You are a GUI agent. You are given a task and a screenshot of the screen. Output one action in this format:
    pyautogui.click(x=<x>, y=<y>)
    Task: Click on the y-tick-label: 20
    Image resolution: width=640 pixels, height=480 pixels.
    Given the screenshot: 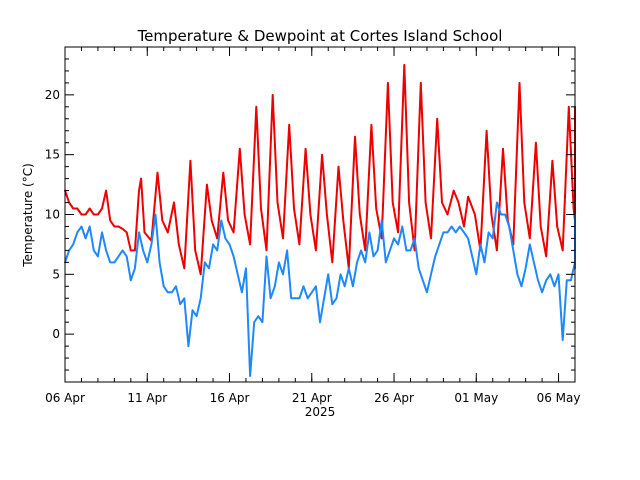 What is the action you would take?
    pyautogui.click(x=52, y=95)
    